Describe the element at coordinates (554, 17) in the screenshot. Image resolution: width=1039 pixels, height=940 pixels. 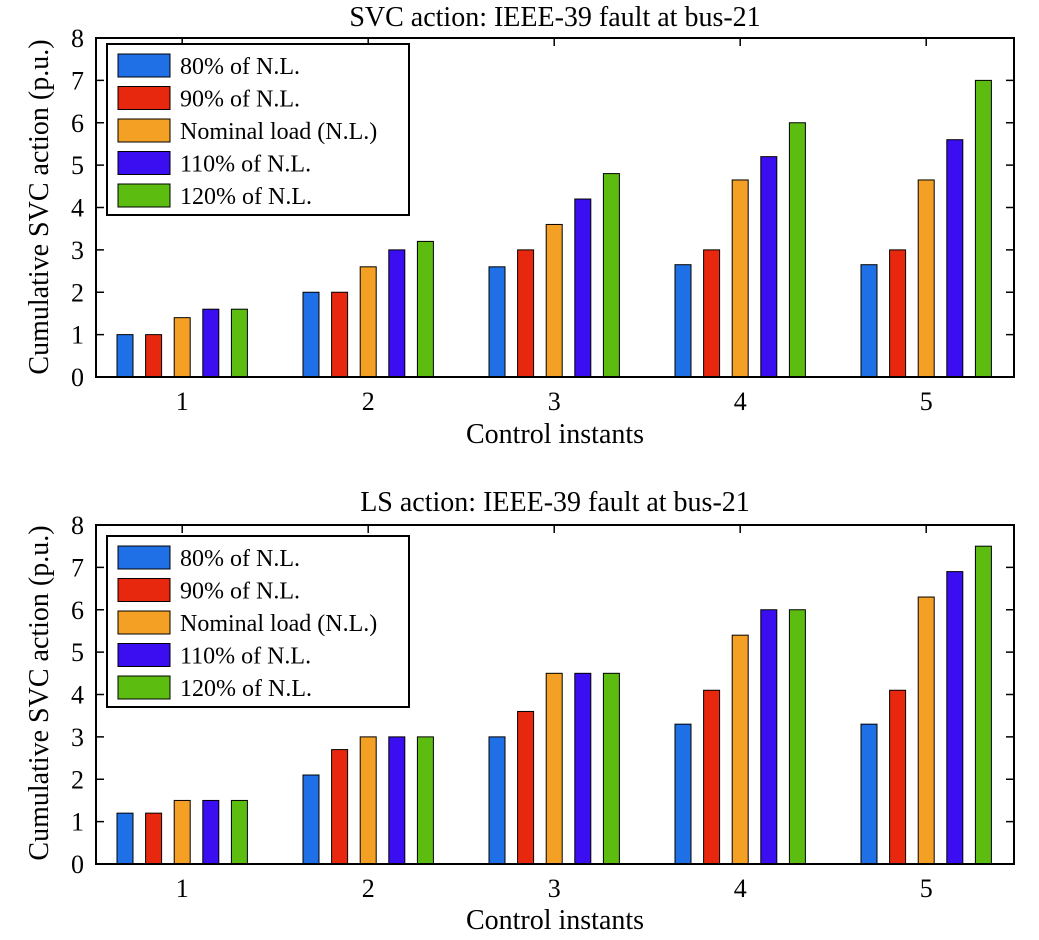
I see `chart-title: SVC action: IEEE-39 fault at bus-21` at that location.